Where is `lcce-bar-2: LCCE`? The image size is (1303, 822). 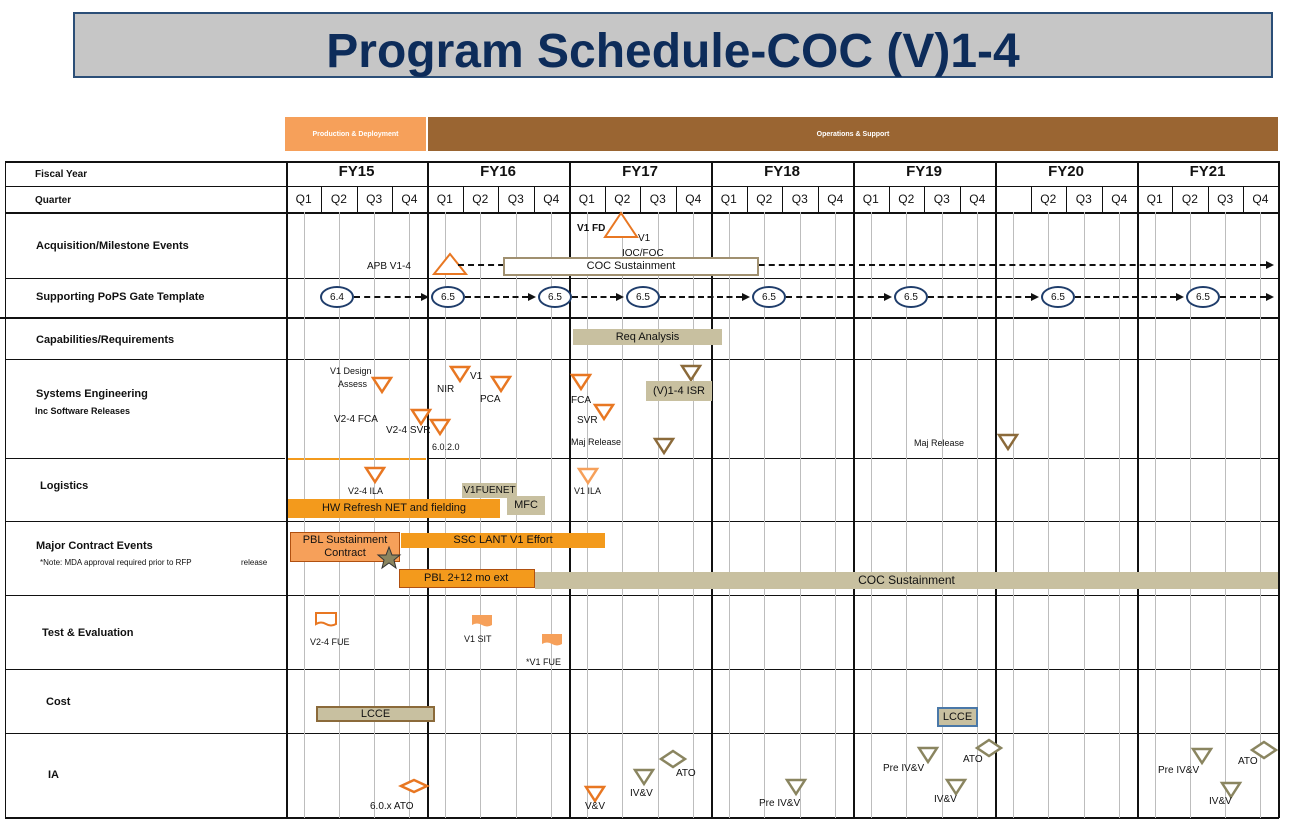
lcce-bar-2: LCCE is located at coordinates (957, 717).